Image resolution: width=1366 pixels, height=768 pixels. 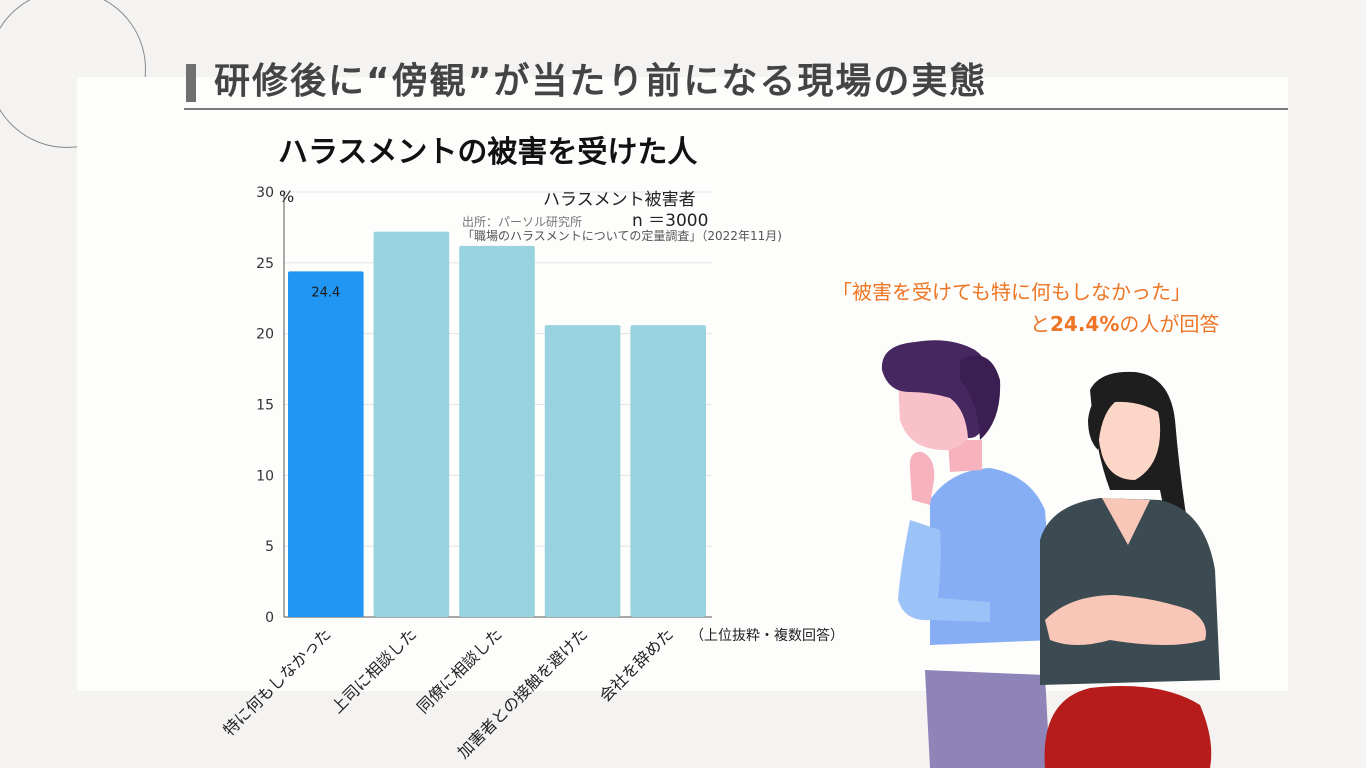 I want to click on callout-line-2: と24.4%の人が回答, so click(x=1124, y=322).